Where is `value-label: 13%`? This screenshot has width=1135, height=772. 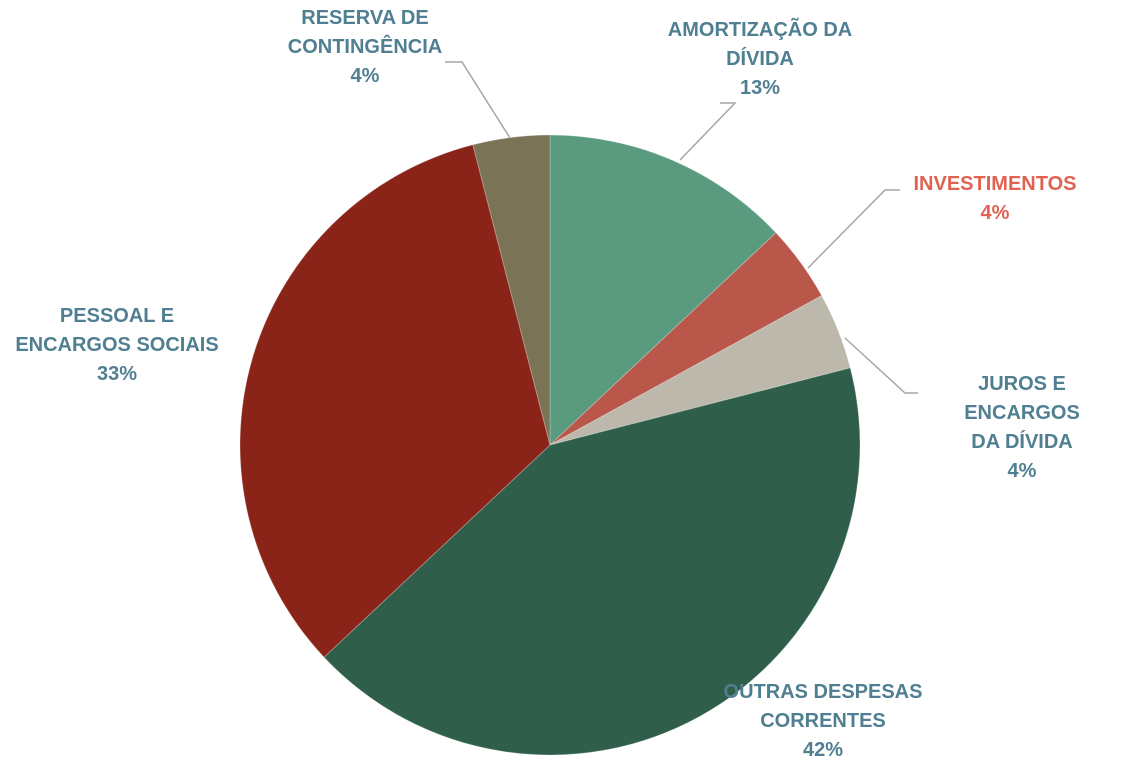
value-label: 13% is located at coordinates (760, 88).